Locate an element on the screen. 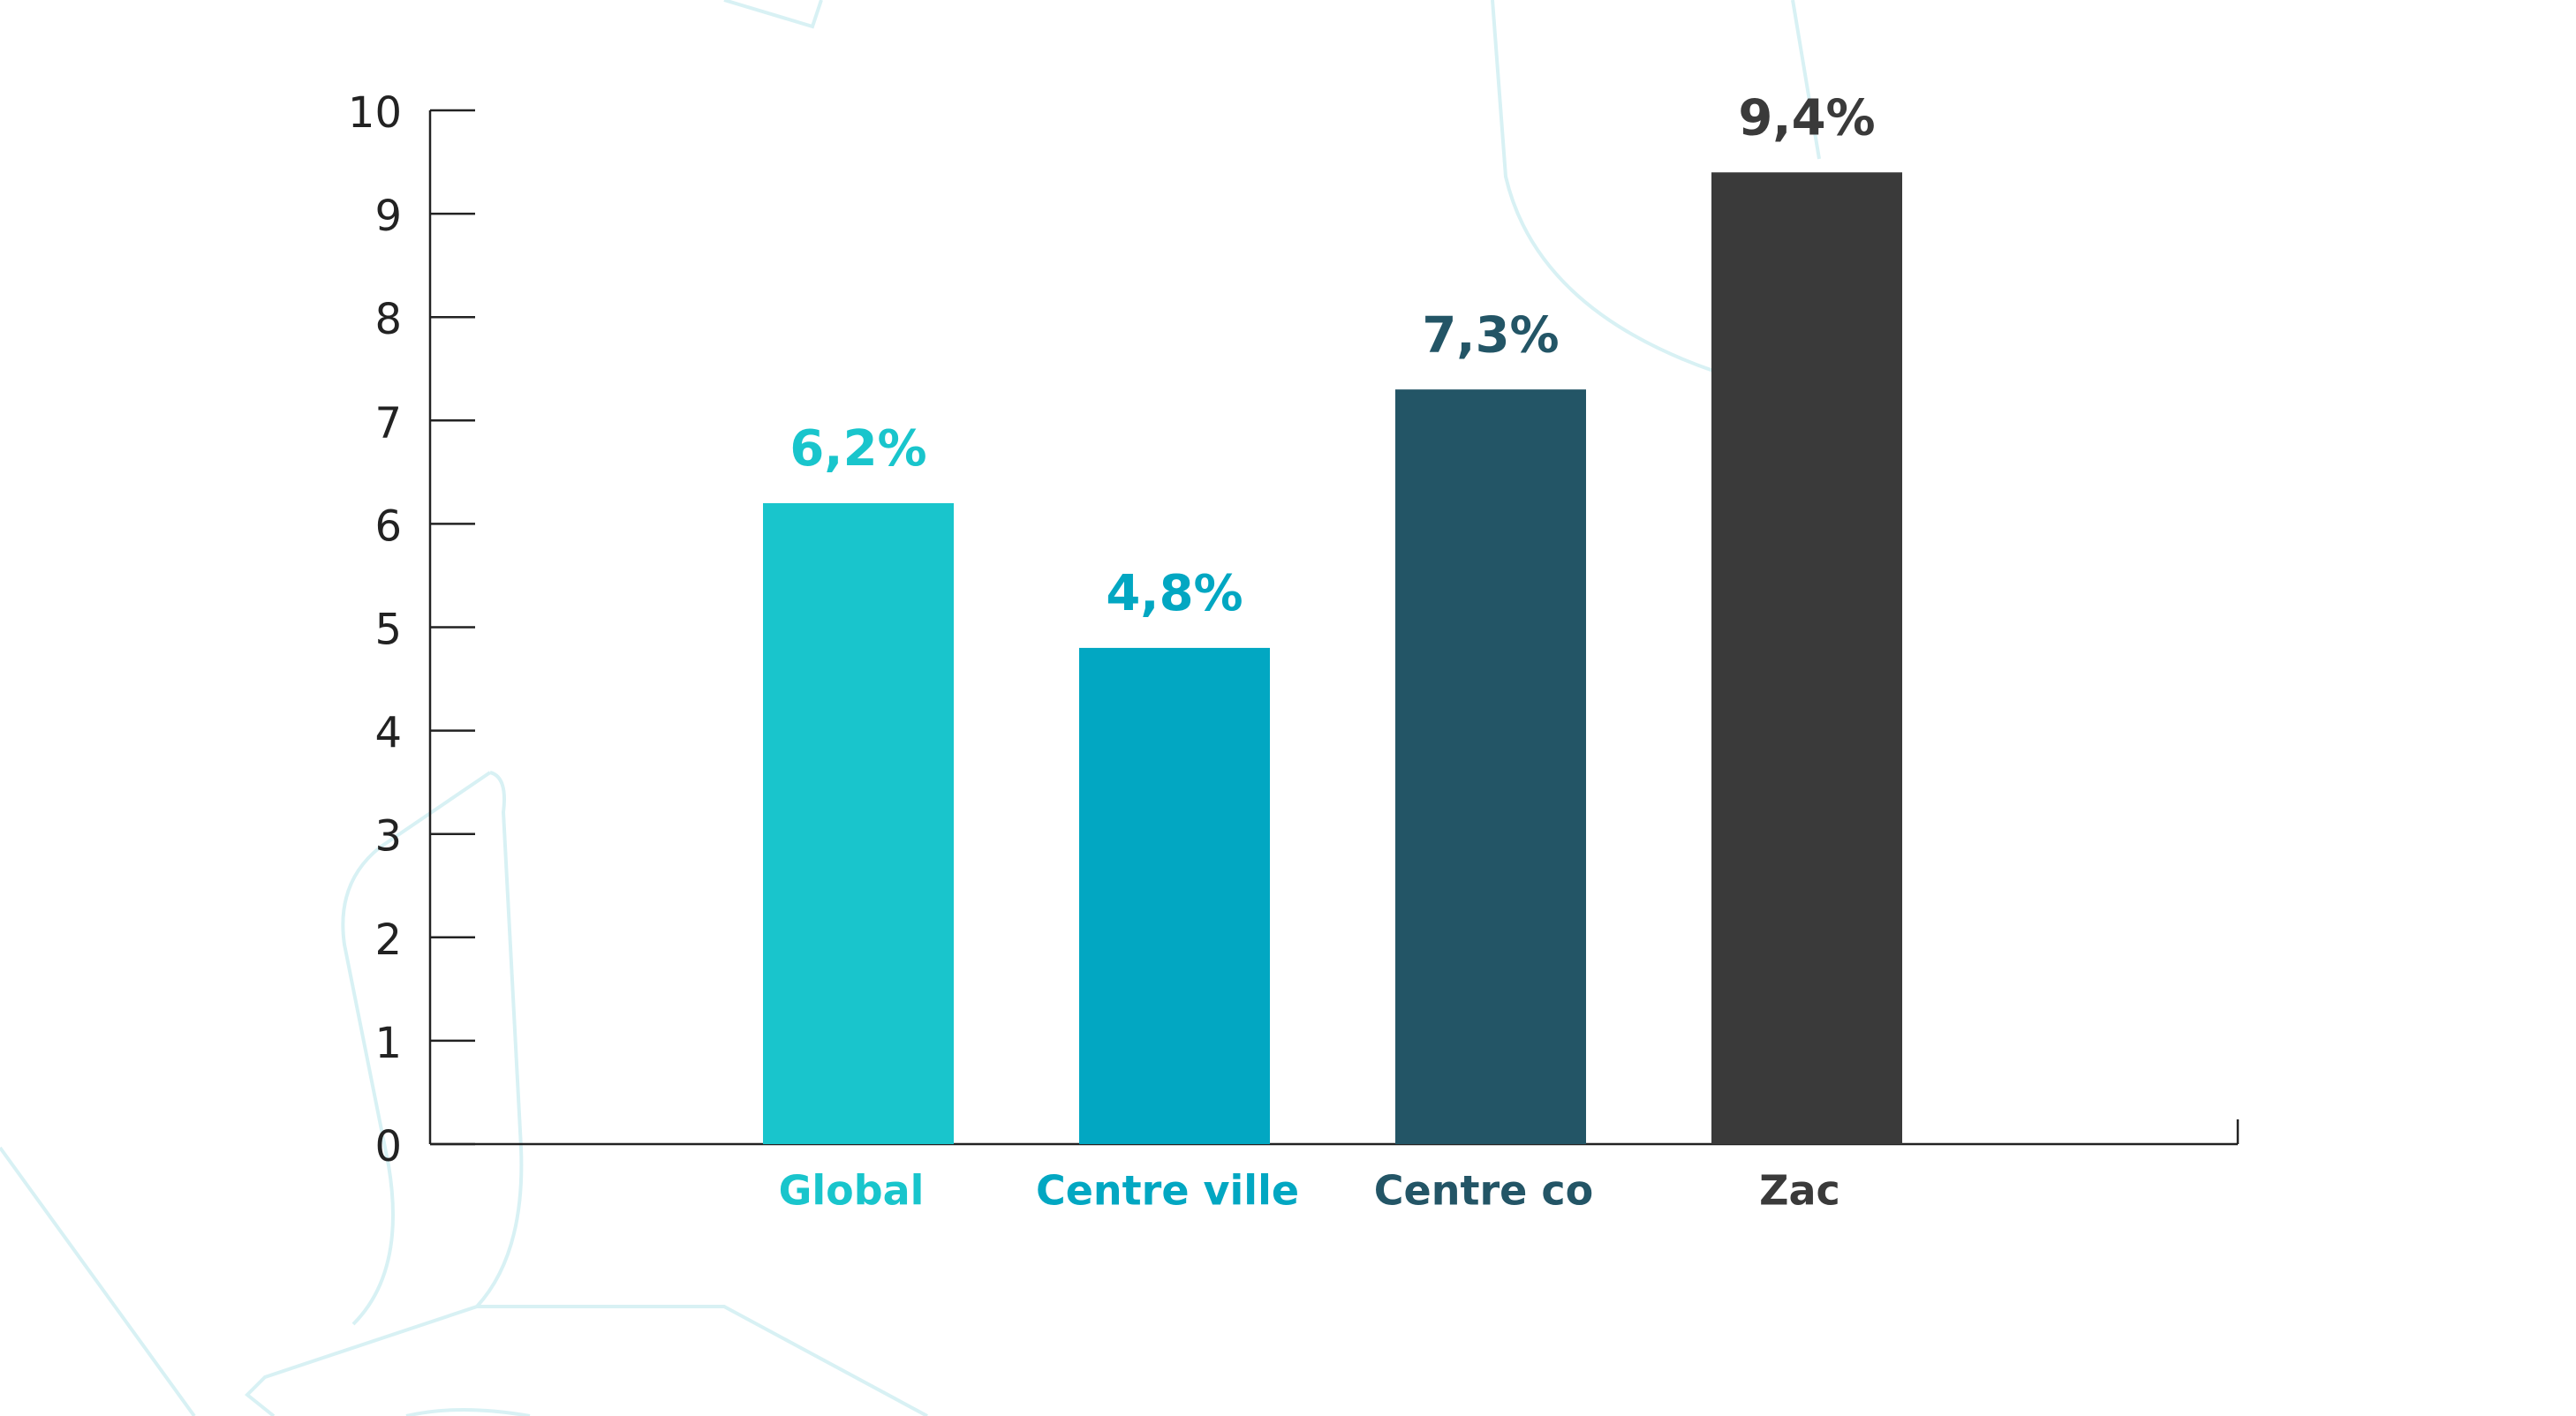 The image size is (2576, 1416). y-tick-label: 0 is located at coordinates (388, 1146).